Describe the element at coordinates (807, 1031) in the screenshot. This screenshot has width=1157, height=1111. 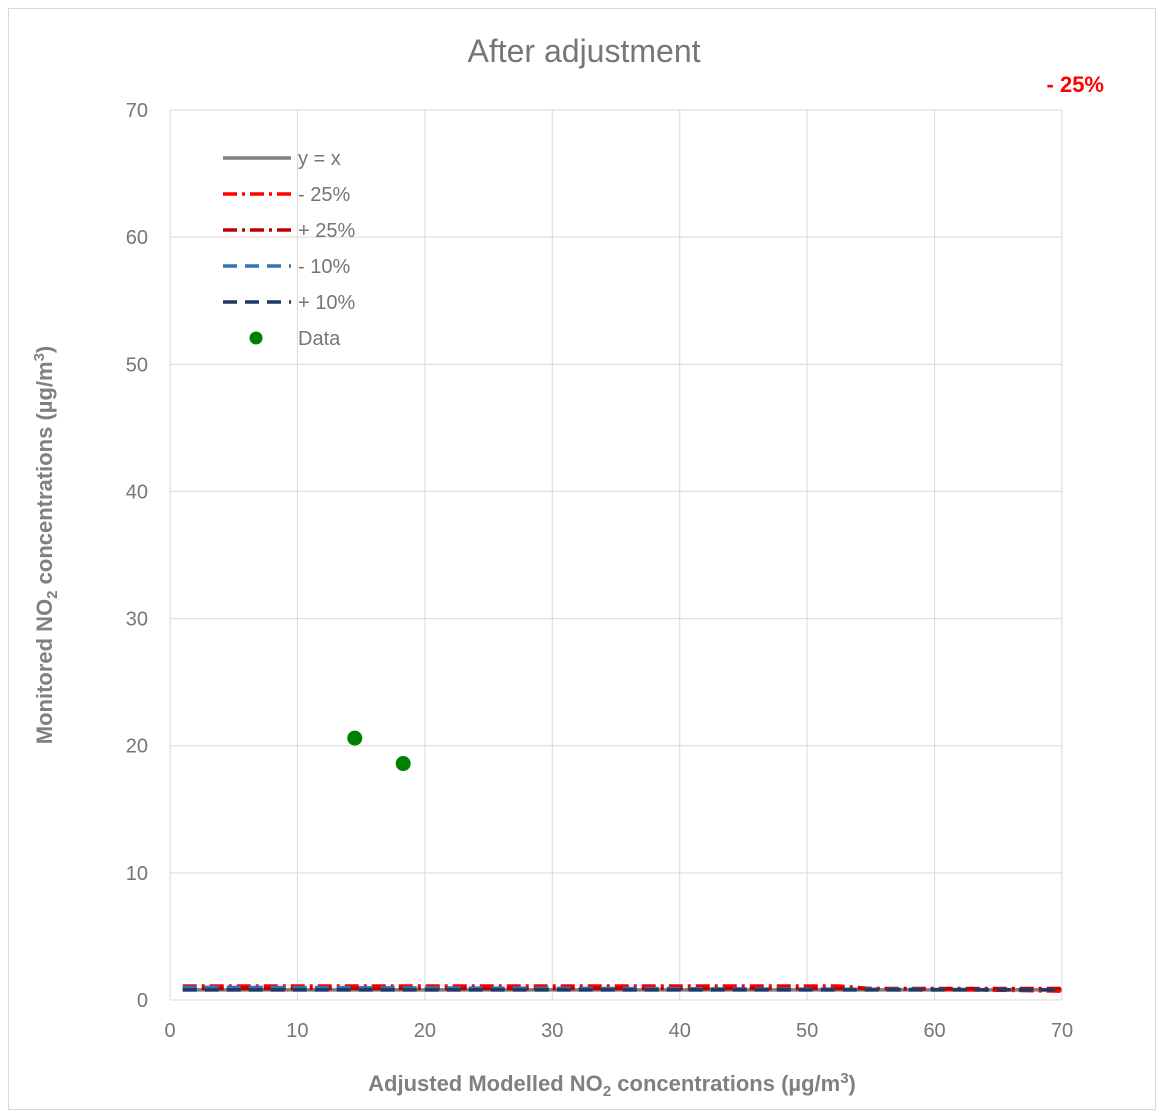
I see `x-tick-label: 50` at that location.